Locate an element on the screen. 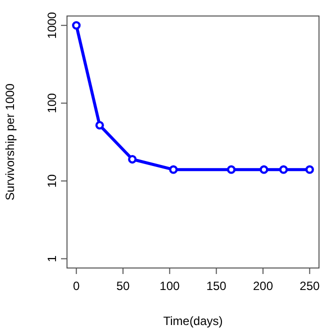 The width and height of the screenshot is (335, 334). y-tick-label: 1000 is located at coordinates (52, 25).